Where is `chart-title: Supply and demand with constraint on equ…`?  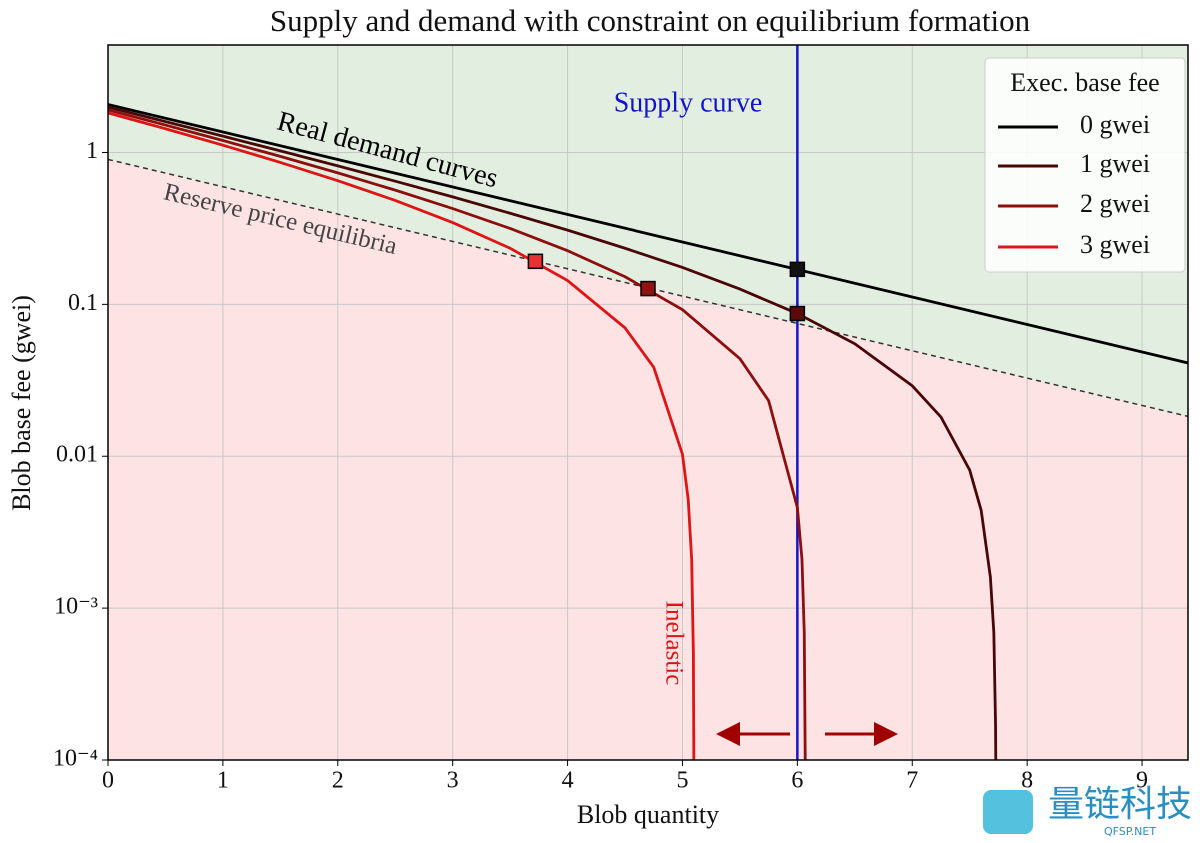
chart-title: Supply and demand with constraint on equ… is located at coordinates (650, 20).